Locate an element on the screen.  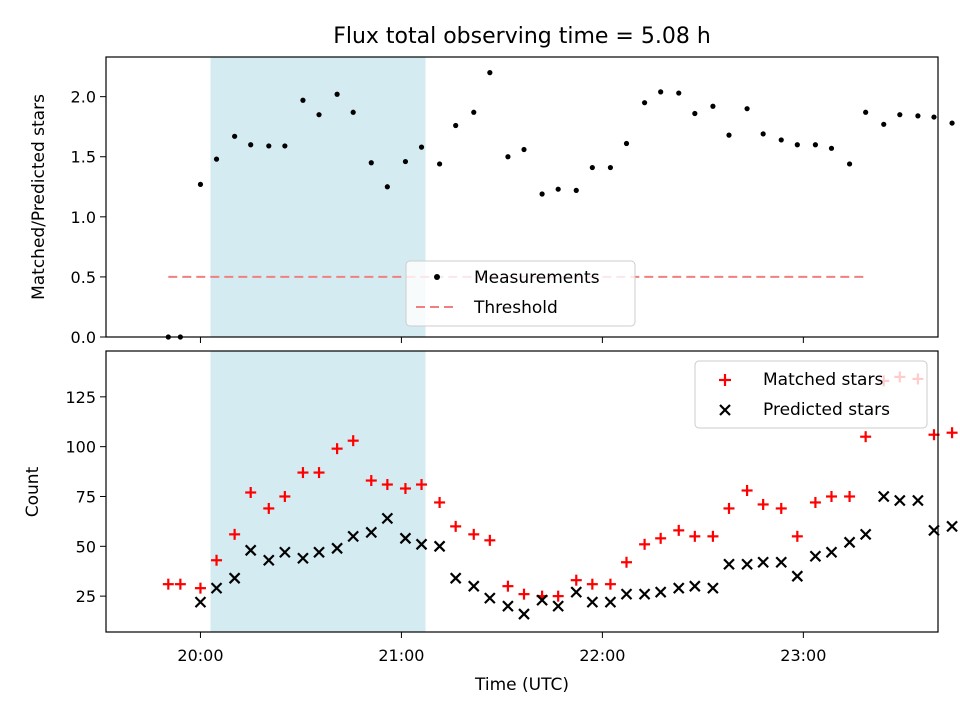
observing-window-shade-bottom is located at coordinates (318, 491).